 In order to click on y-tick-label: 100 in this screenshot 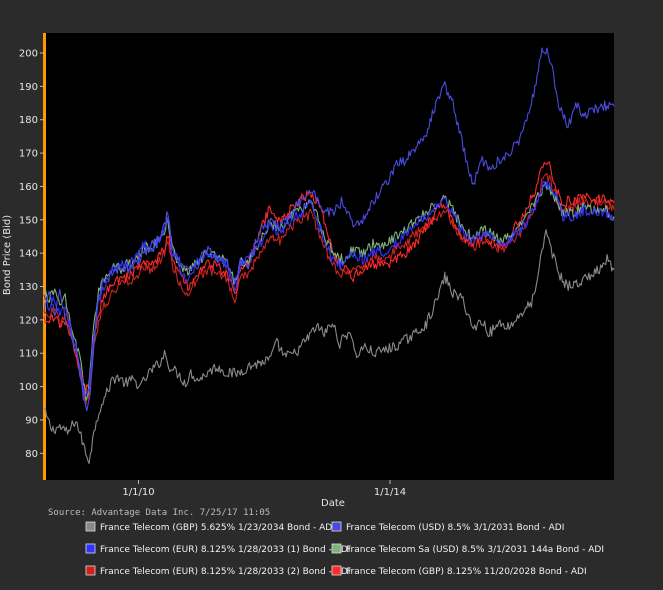, I will do `click(28, 387)`.